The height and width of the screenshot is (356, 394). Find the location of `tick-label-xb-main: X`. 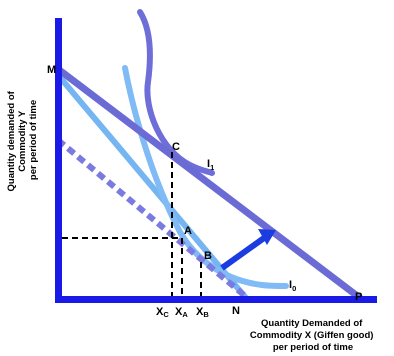

tick-label-xb-main: X is located at coordinates (200, 312).